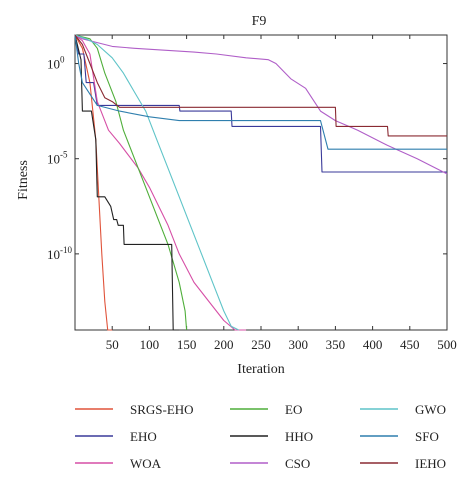  What do you see at coordinates (293, 409) in the screenshot?
I see `legend-label-eo: EO` at bounding box center [293, 409].